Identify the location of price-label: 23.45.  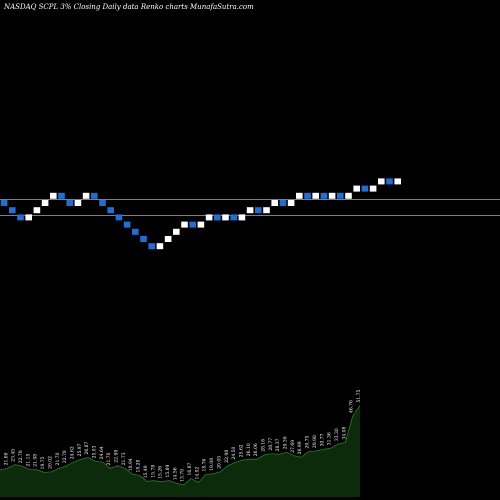
(14, 455).